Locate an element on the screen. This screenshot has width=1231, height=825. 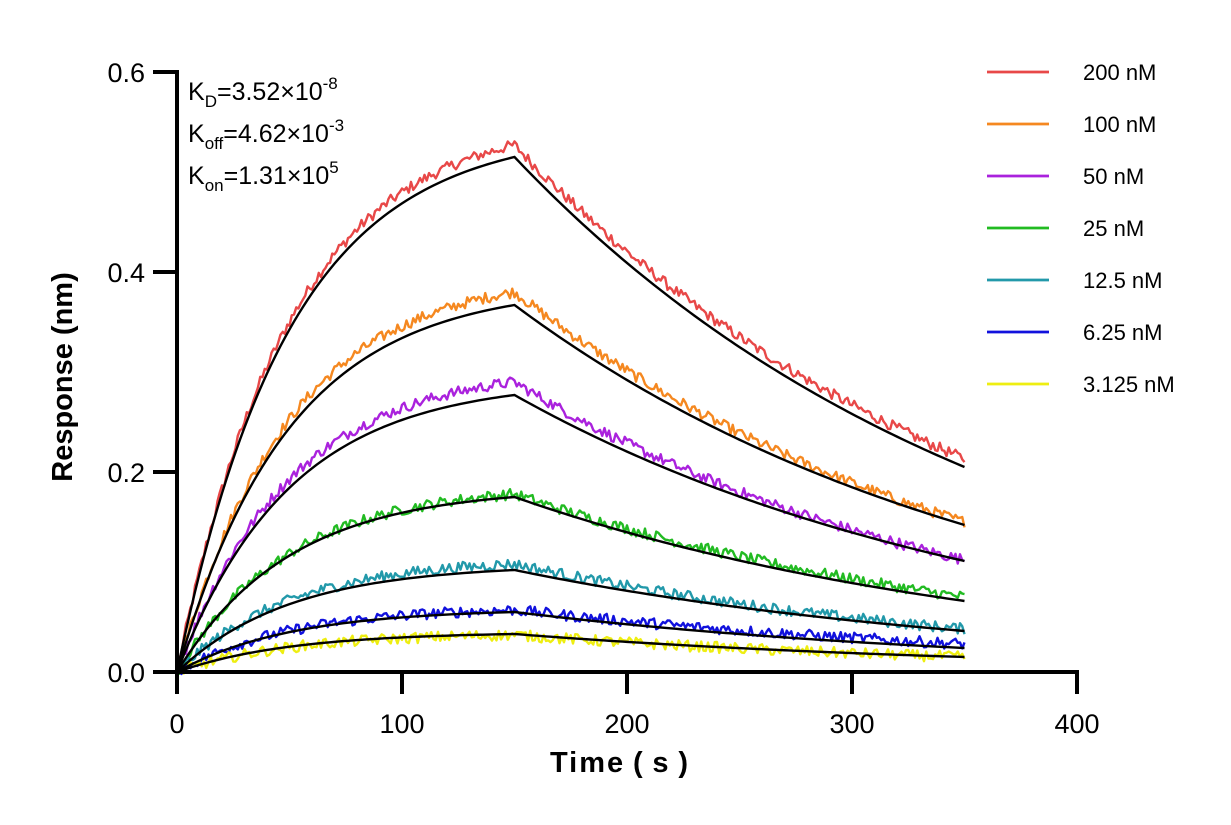
legend-item: 100 nM is located at coordinates (1071, 124).